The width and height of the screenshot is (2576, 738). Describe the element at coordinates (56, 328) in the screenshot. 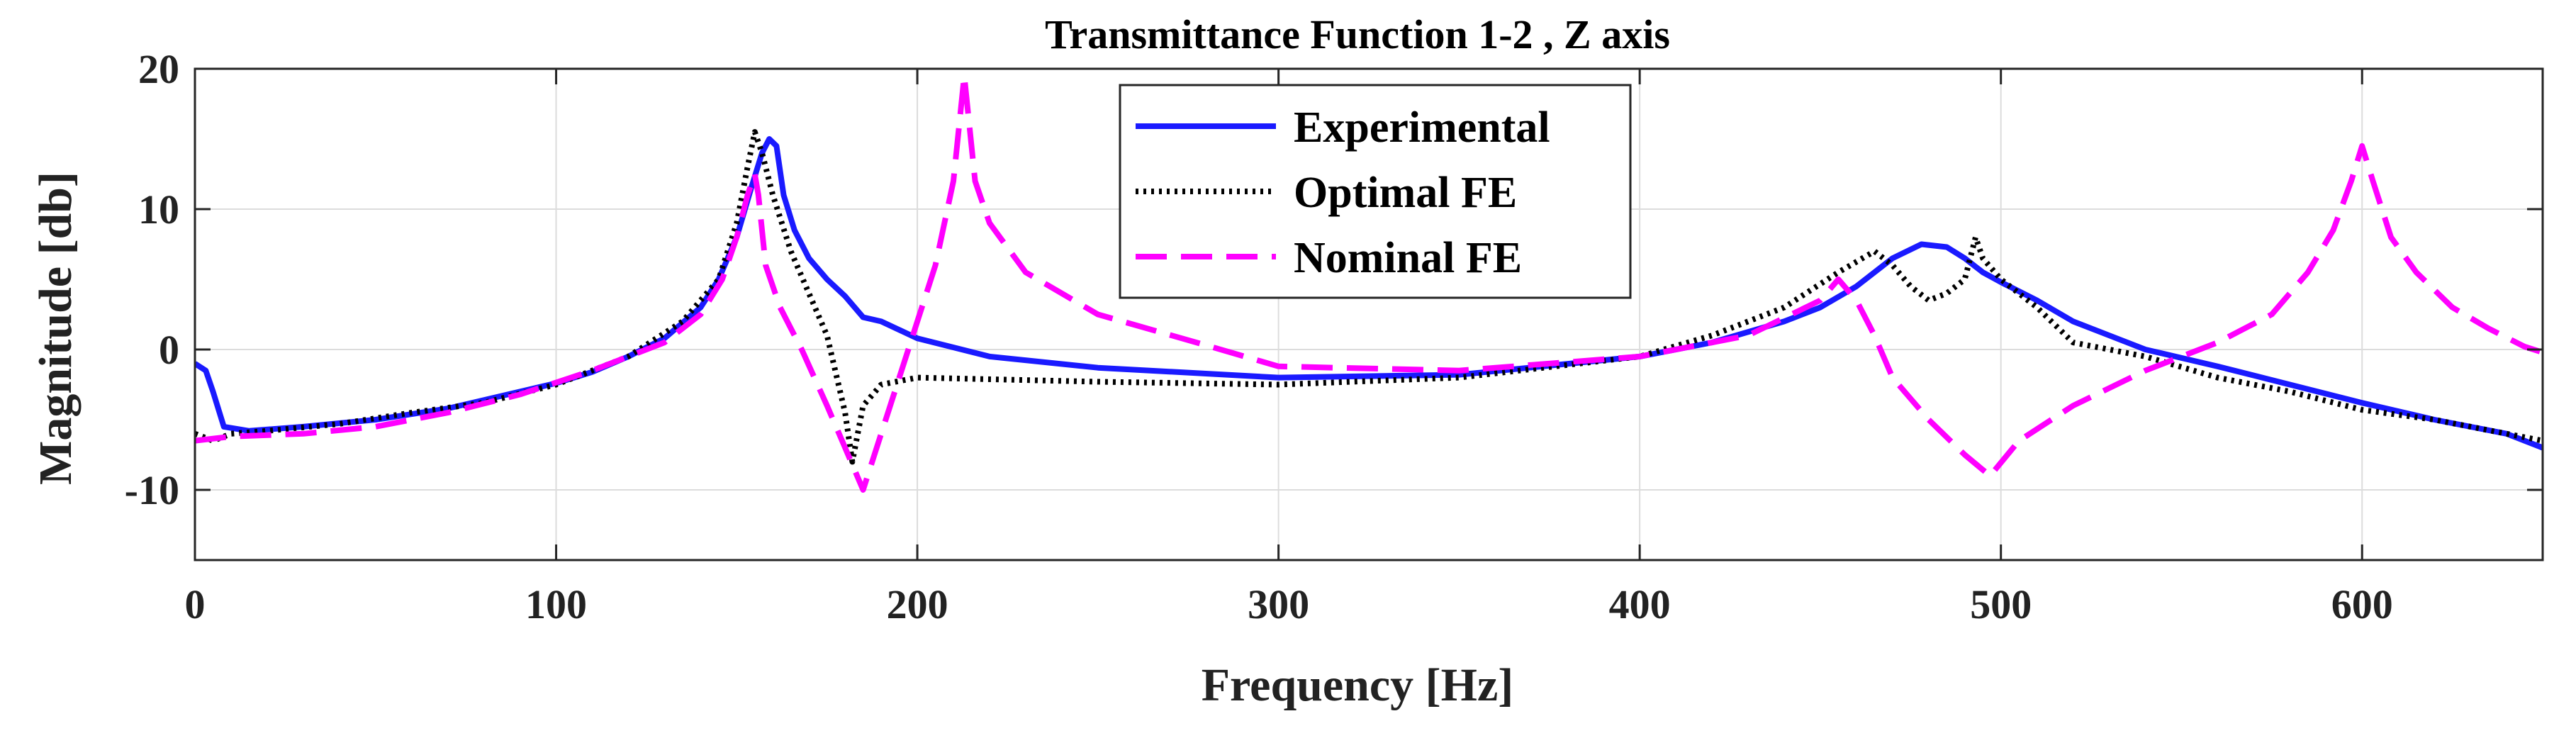

I see `y-axis-label: Magnitude [db]` at that location.